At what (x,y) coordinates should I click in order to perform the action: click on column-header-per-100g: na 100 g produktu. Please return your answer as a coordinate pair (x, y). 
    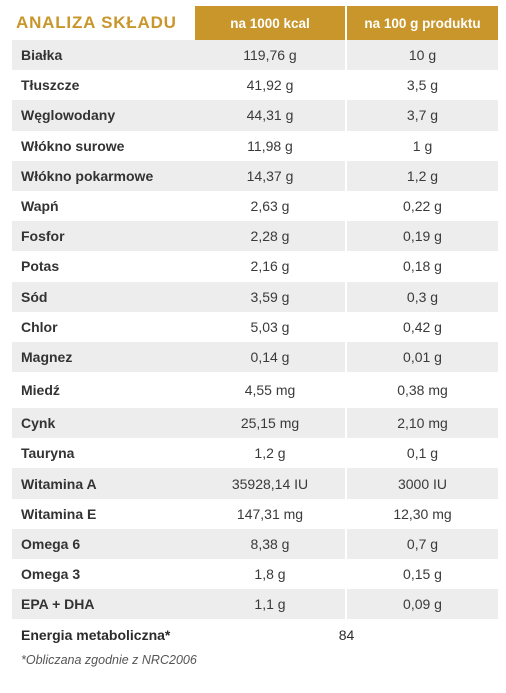
    Looking at the image, I should click on (422, 23).